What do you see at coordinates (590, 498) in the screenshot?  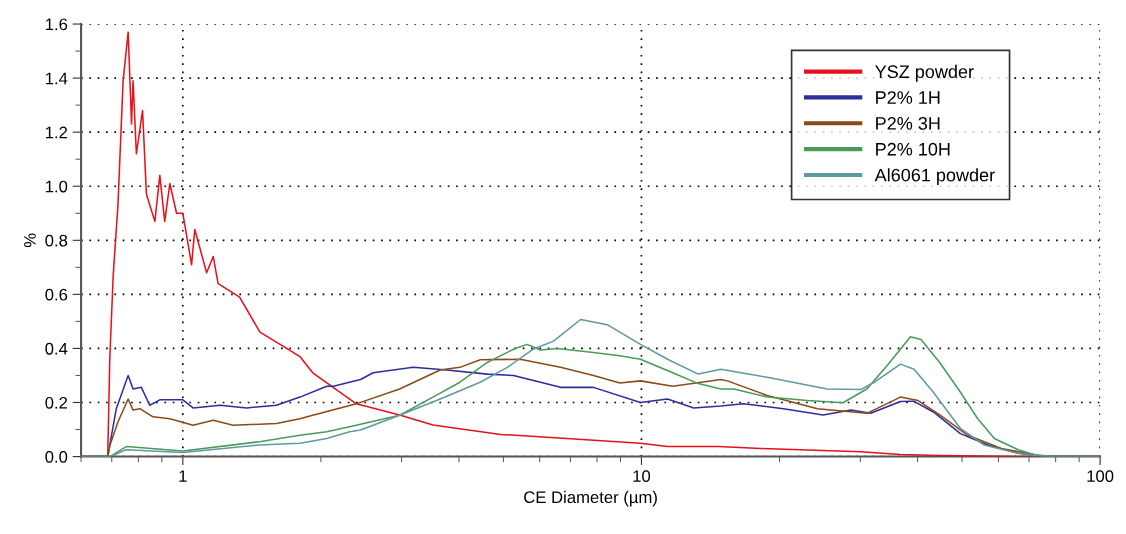 I see `x-axis-title: CE Diameter (µm)` at bounding box center [590, 498].